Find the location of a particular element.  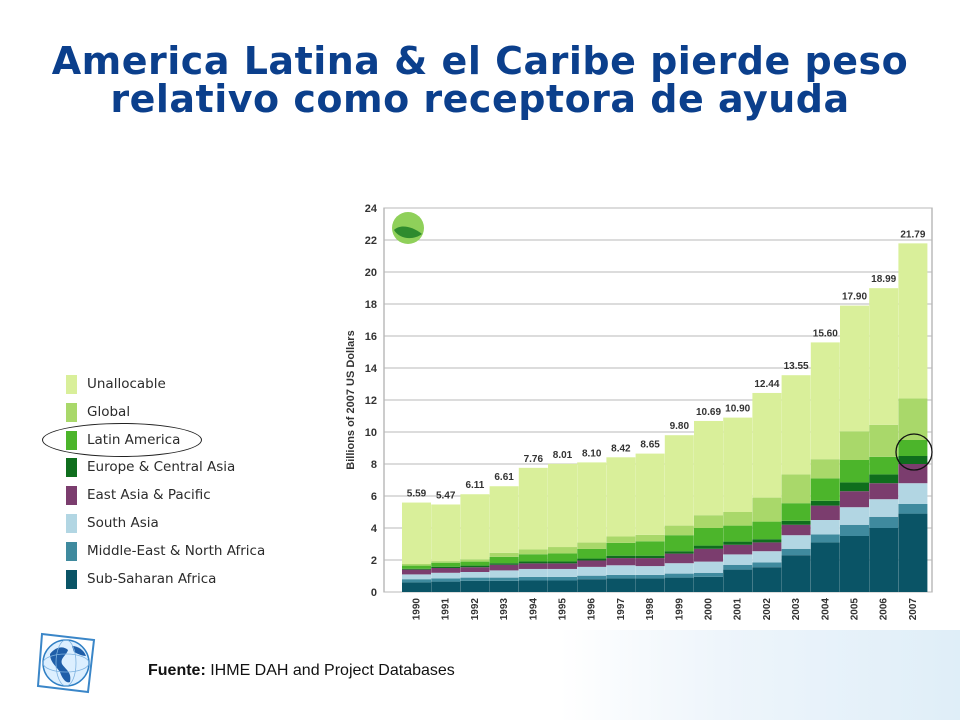

legend-item-east-asia-pacific: East Asia & Pacific is located at coordinates (211, 497).